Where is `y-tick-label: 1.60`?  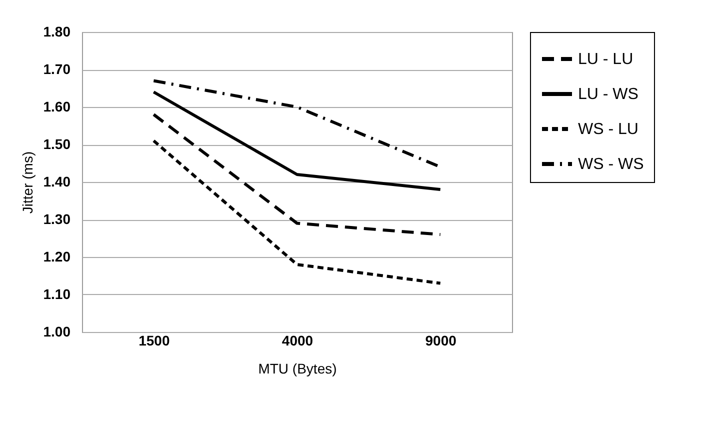
y-tick-label: 1.60 is located at coordinates (57, 106).